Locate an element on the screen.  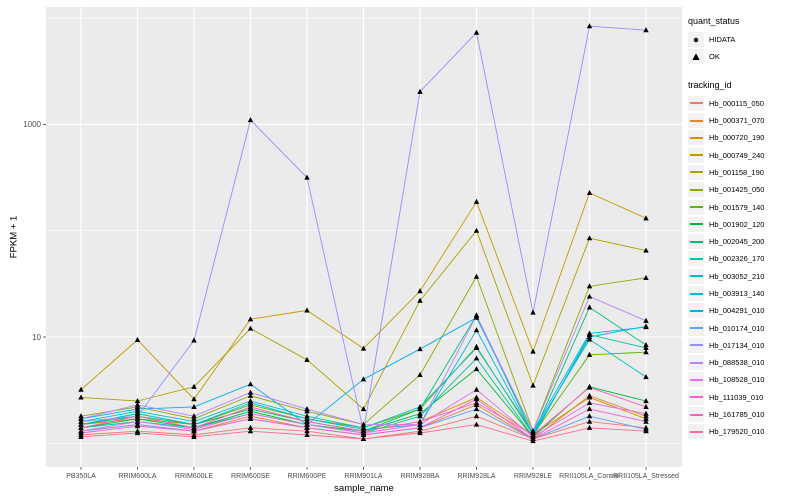
tracking-id-item-label: Hb_000371_070 is located at coordinates (737, 121).